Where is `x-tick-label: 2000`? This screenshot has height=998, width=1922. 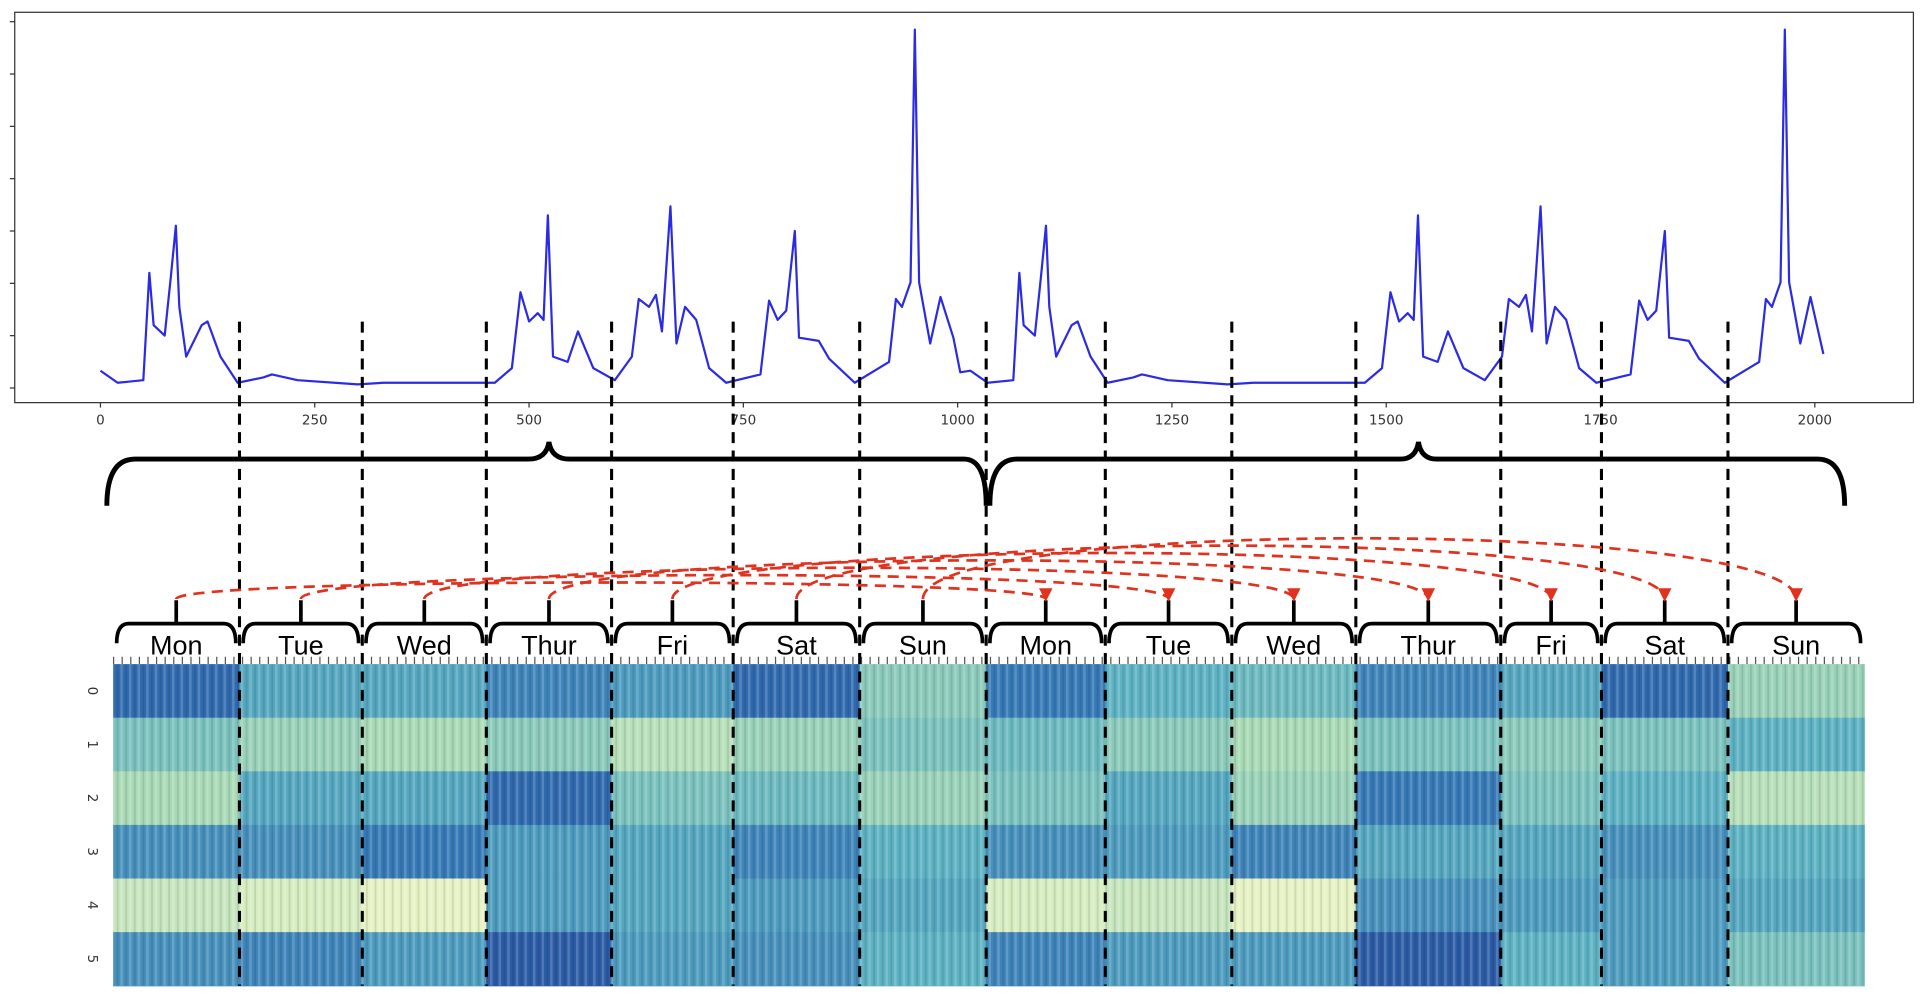
x-tick-label: 2000 is located at coordinates (1815, 421).